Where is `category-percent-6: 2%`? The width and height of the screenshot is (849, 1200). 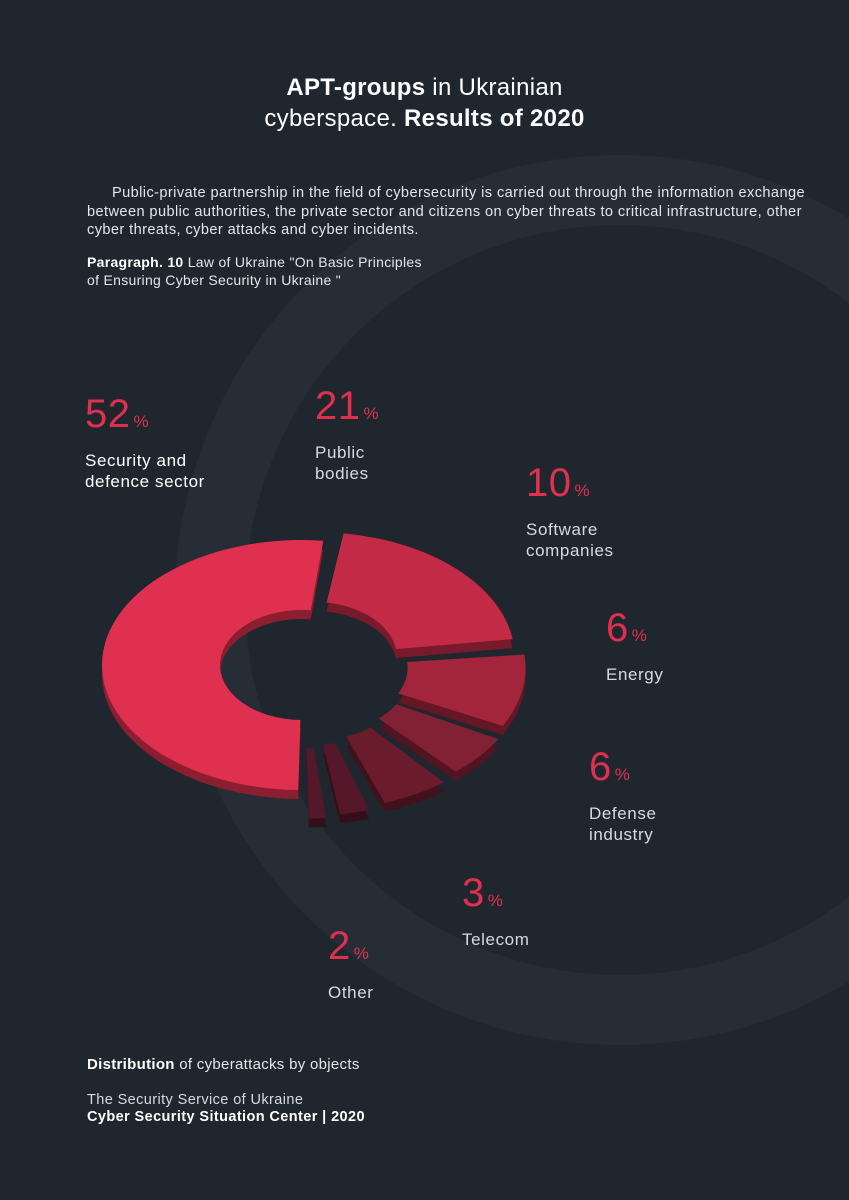
category-percent-6: 2% is located at coordinates (349, 946).